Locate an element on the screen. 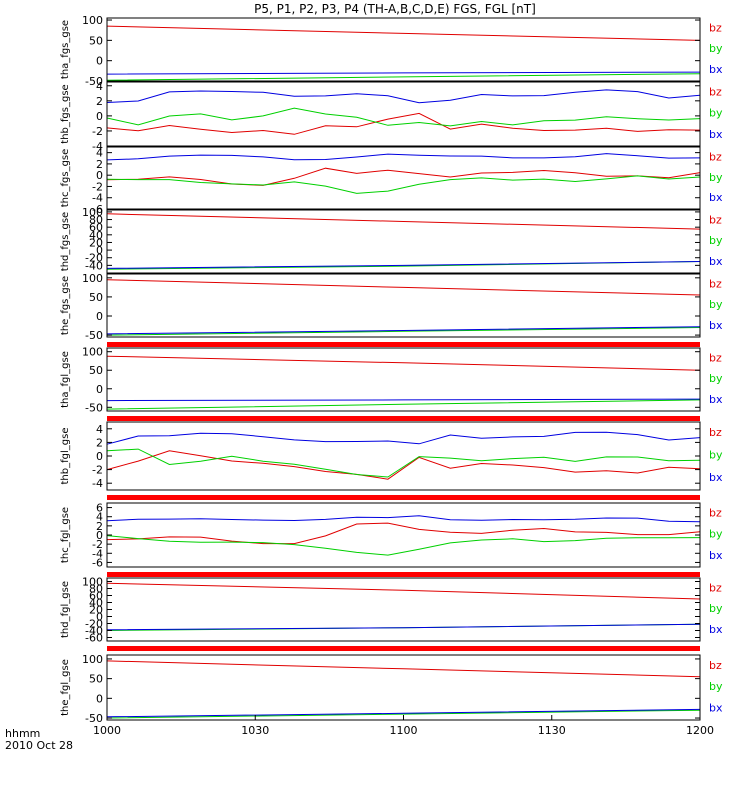 The height and width of the screenshot is (800, 750). panel-3: 420-2-4-6 thc_fgs_gse bz by bx is located at coordinates (391, 181).